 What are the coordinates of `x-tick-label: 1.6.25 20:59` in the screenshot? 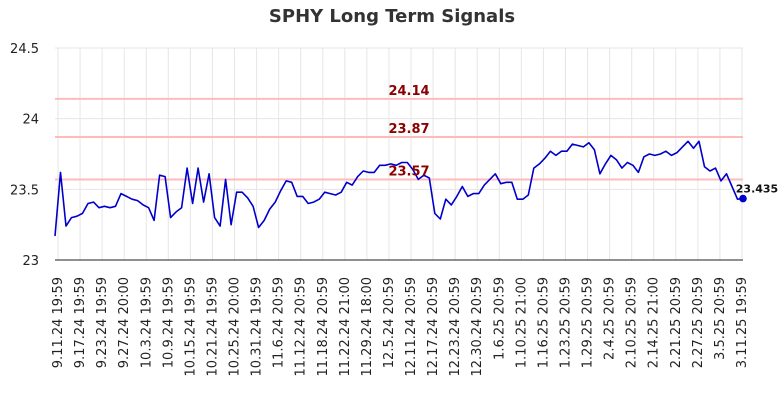 It's located at (499, 318).